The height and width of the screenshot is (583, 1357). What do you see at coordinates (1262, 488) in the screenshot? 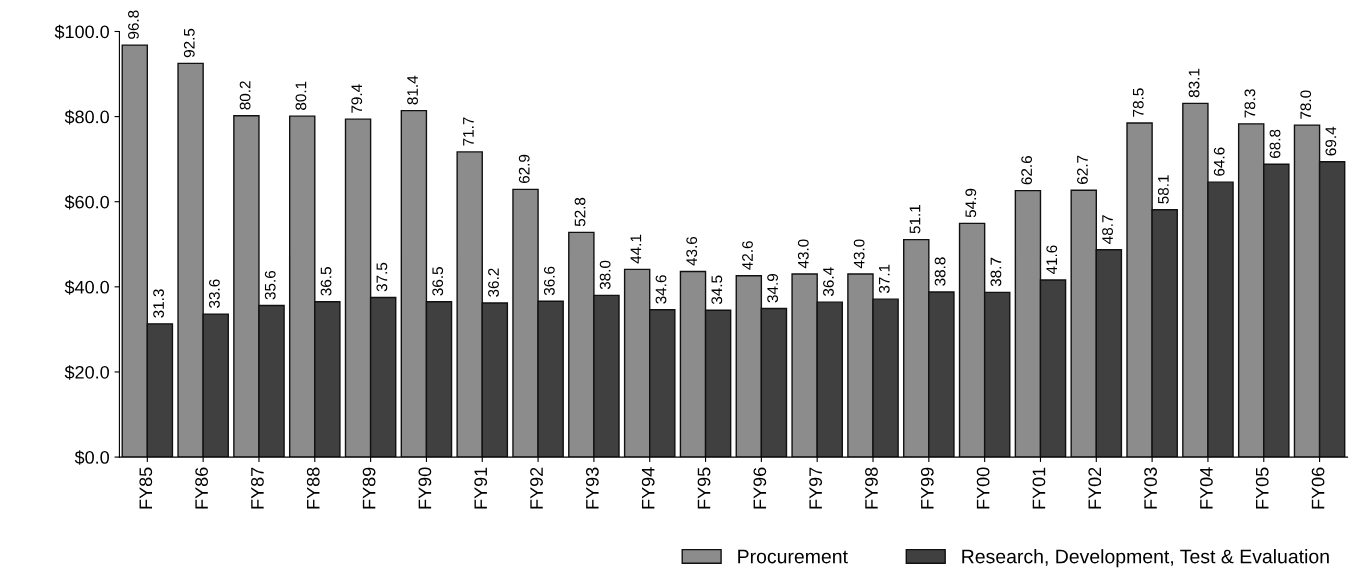
I see `x-tick-label: FY05` at bounding box center [1262, 488].